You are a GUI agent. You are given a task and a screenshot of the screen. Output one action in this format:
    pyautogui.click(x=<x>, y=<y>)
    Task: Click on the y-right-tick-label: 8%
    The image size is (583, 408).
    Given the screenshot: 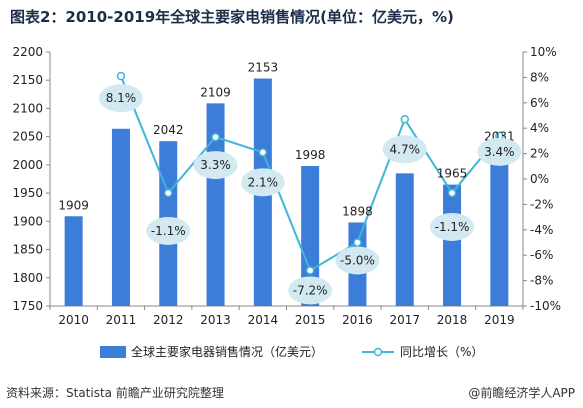 What is the action you would take?
    pyautogui.click(x=539, y=77)
    